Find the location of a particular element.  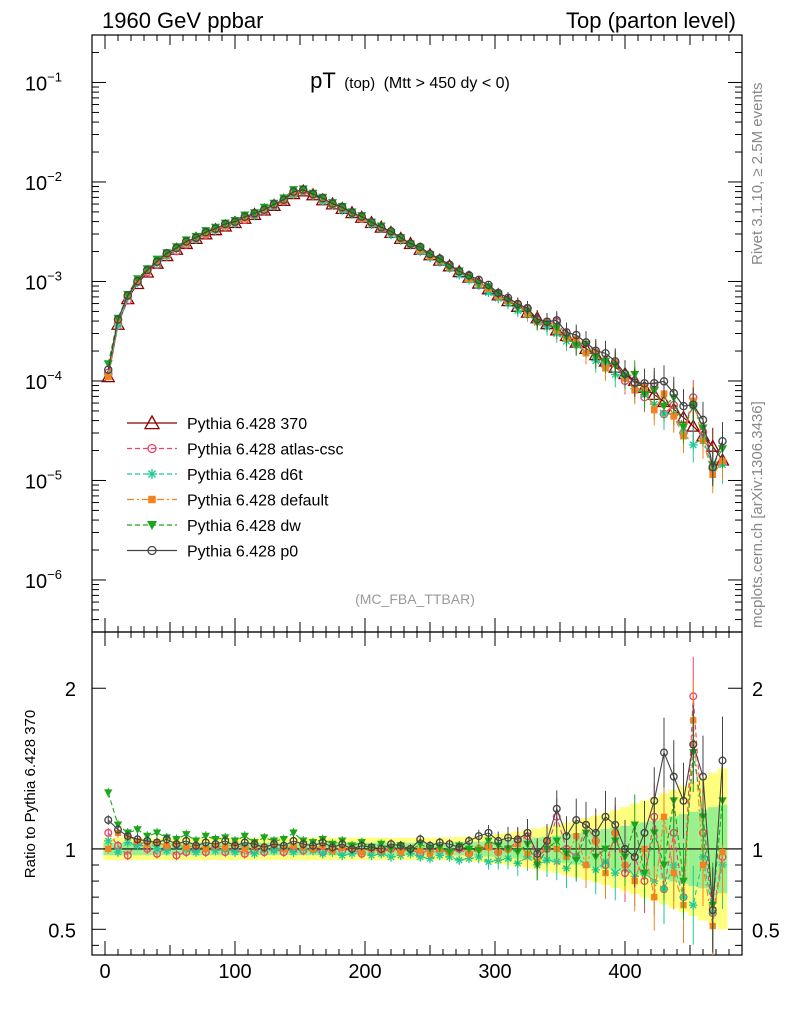

x-tick-label: 400 is located at coordinates (624, 972).